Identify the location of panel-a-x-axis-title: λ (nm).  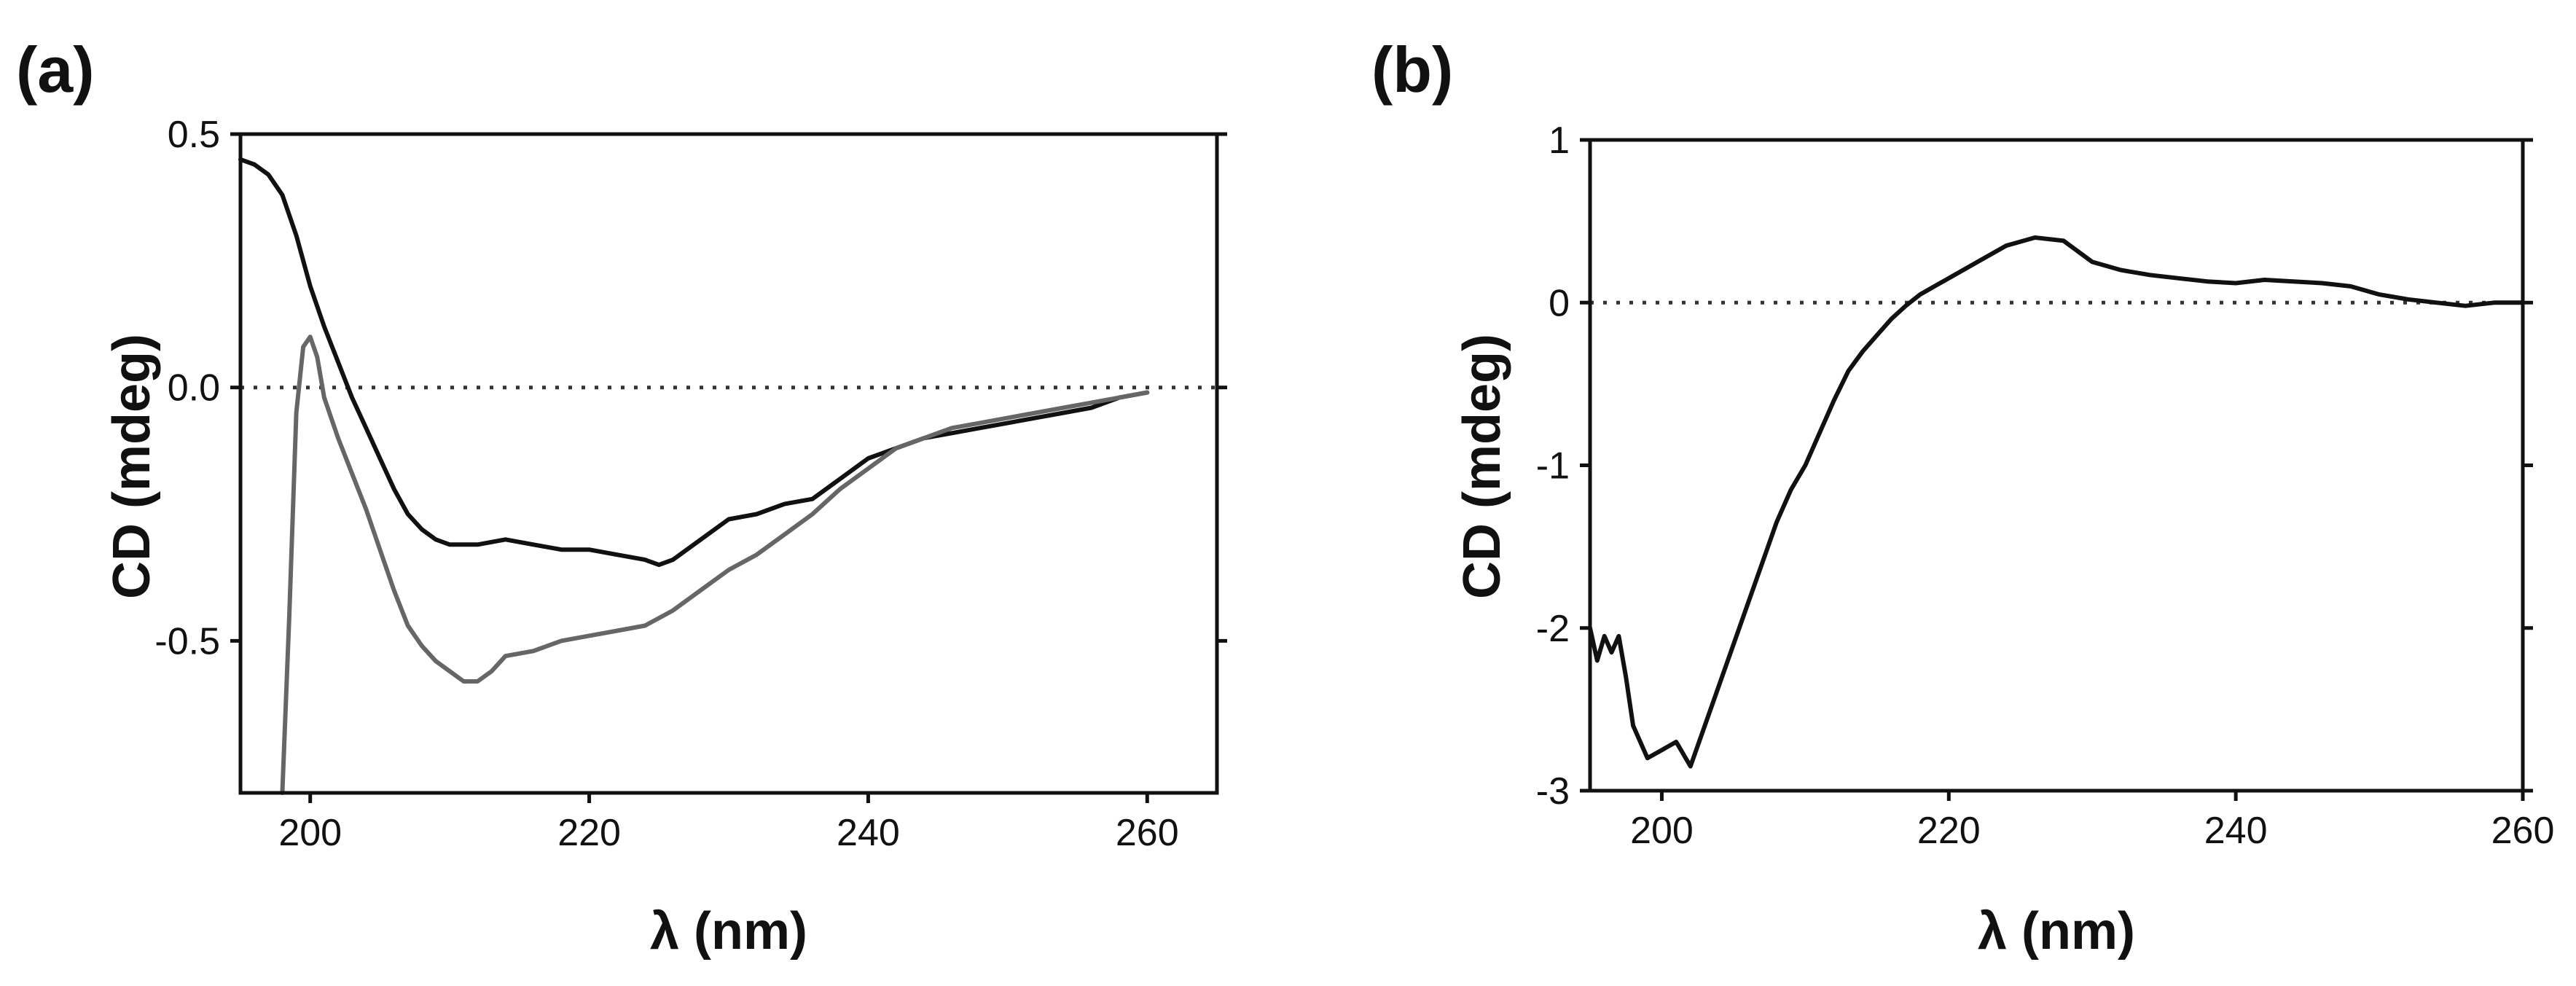
(728, 931).